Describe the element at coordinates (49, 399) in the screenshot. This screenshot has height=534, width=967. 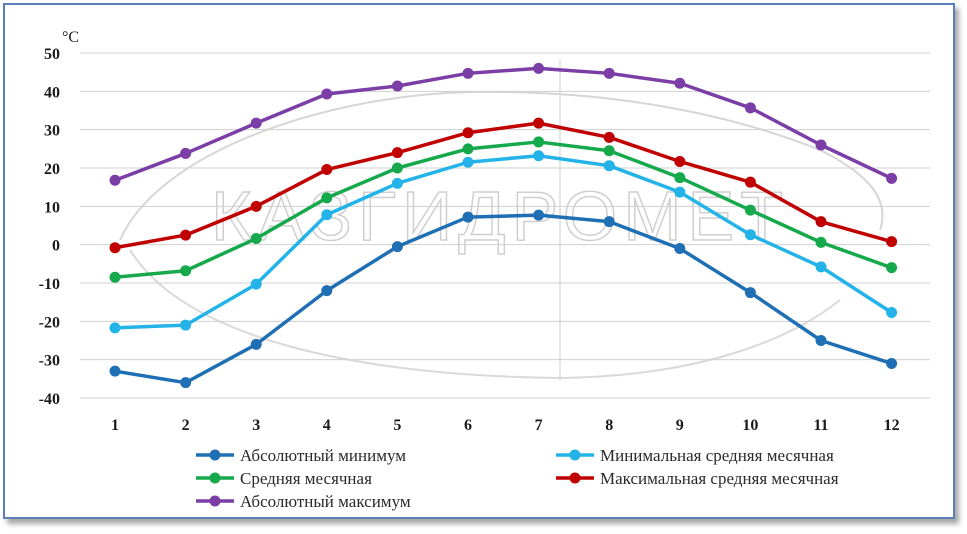
I see `y-tick-label: -40` at that location.